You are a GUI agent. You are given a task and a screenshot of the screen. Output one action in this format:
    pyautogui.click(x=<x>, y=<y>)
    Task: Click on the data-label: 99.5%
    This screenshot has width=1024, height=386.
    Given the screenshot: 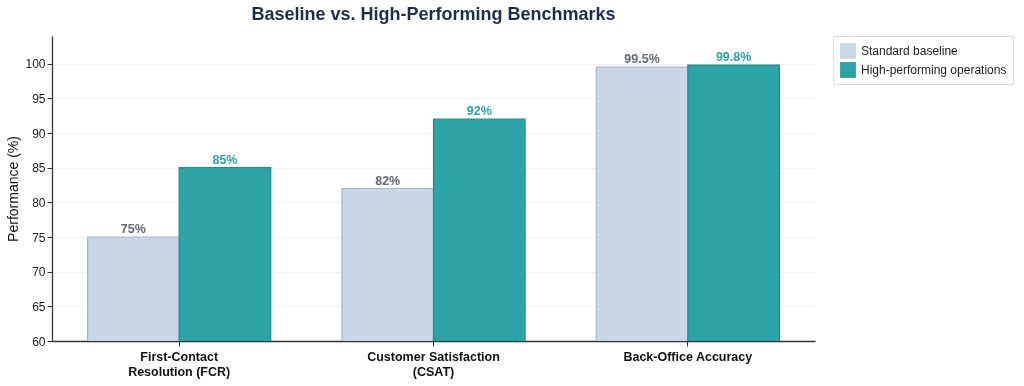 What is the action you would take?
    pyautogui.click(x=642, y=59)
    